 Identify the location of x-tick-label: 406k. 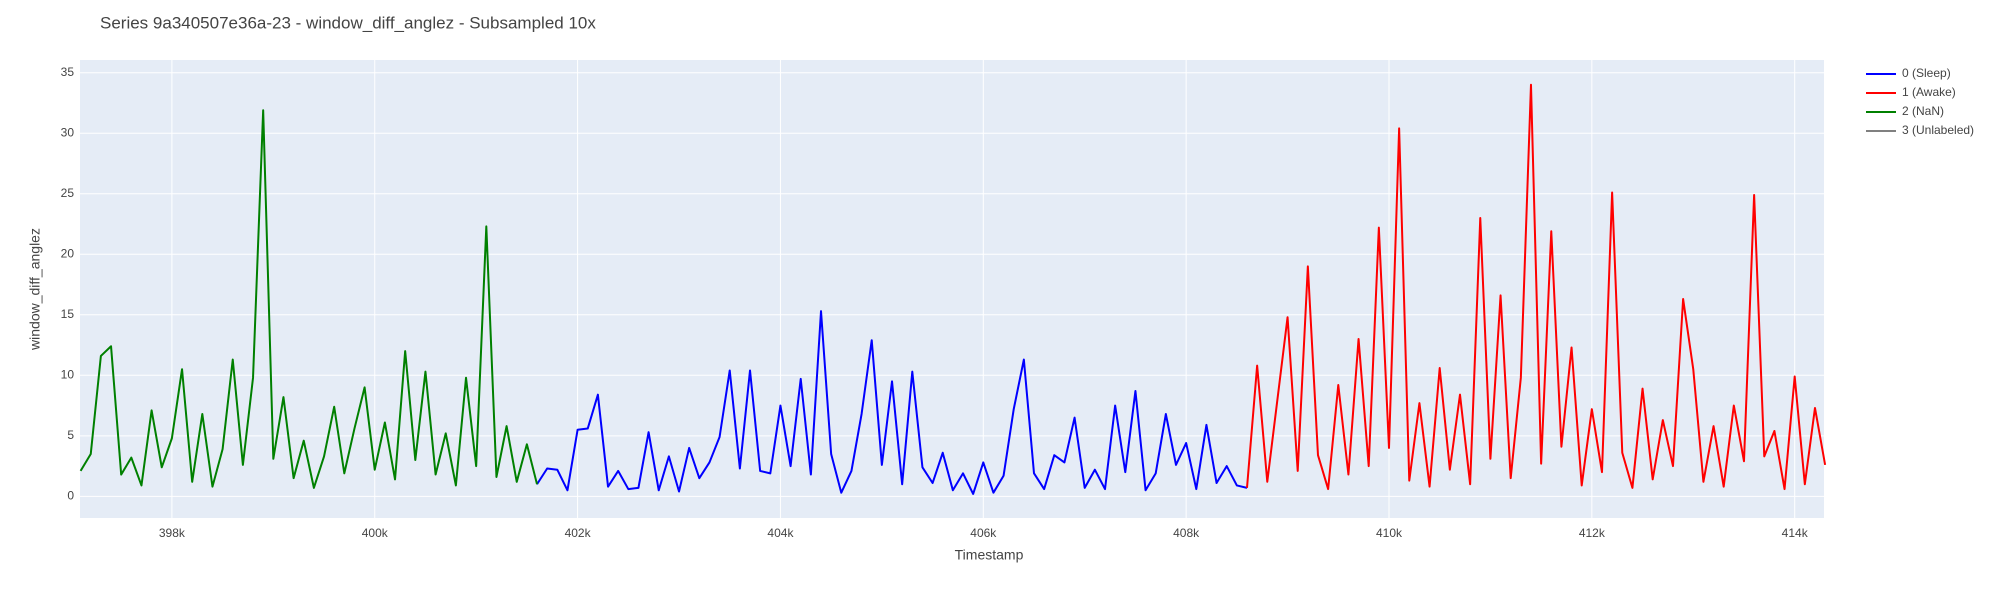
(983, 533).